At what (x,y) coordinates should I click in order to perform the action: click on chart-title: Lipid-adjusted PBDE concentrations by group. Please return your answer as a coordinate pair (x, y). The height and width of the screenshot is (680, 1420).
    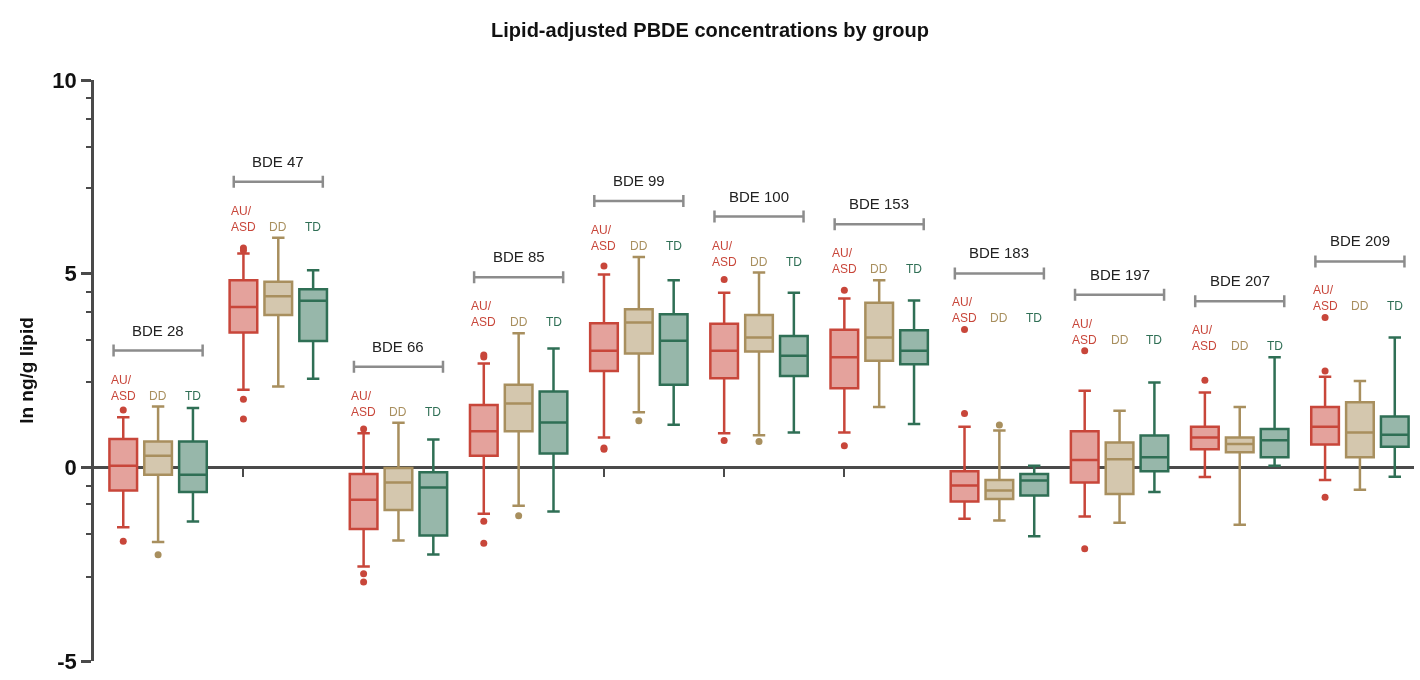
    Looking at the image, I should click on (710, 30).